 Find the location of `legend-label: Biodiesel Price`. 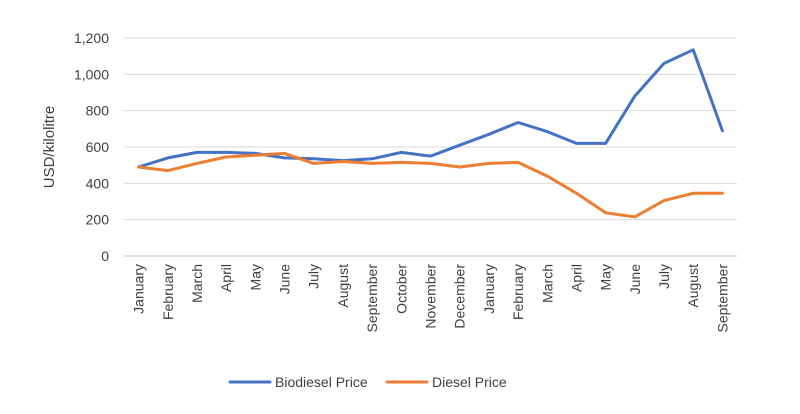

legend-label: Biodiesel Price is located at coordinates (321, 382).